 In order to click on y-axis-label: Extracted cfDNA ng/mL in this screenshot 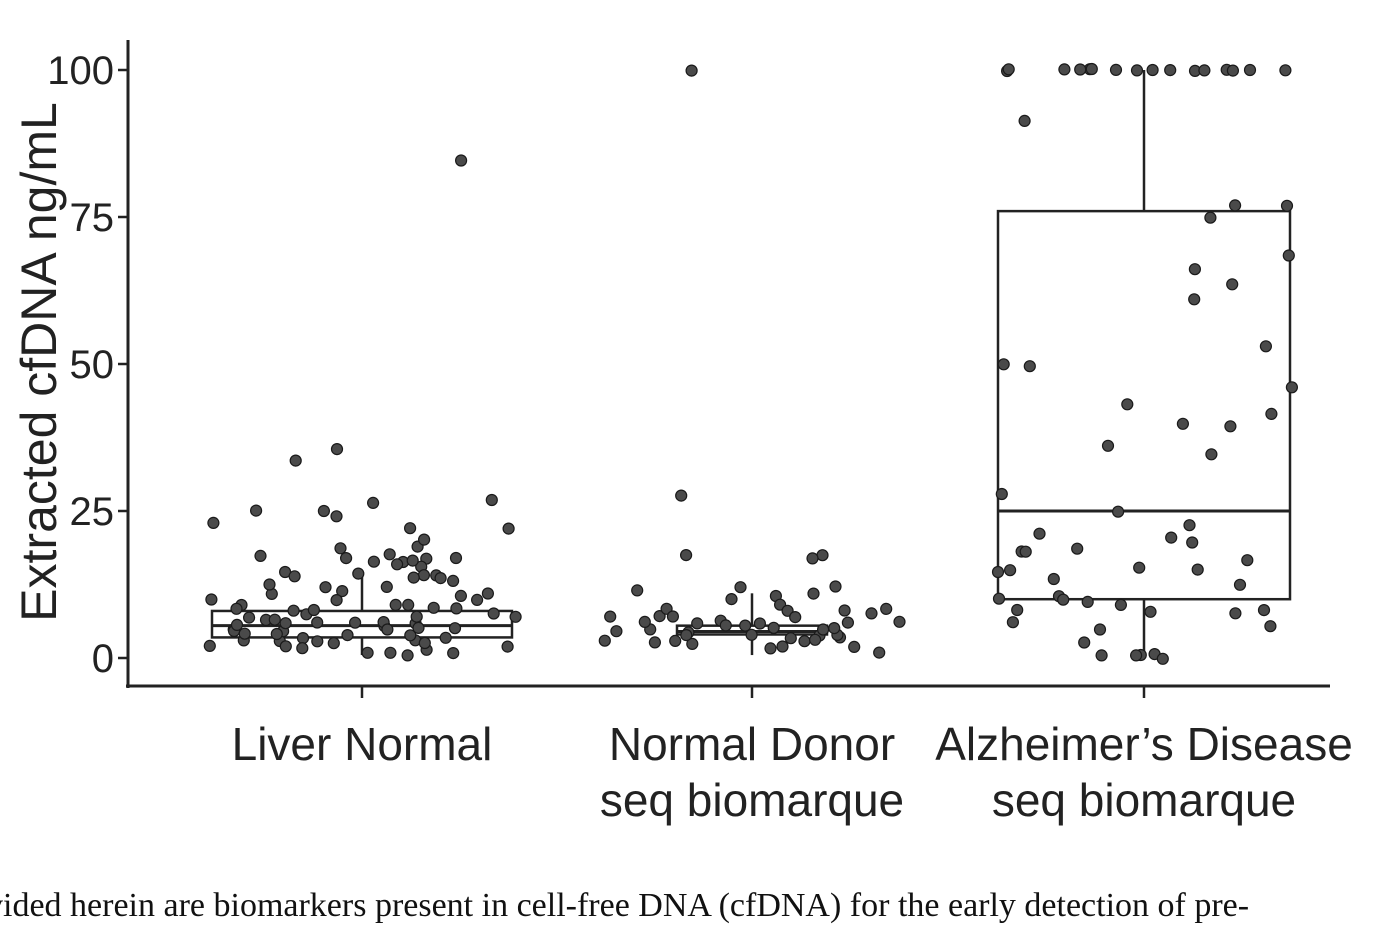, I will do `click(39, 362)`.